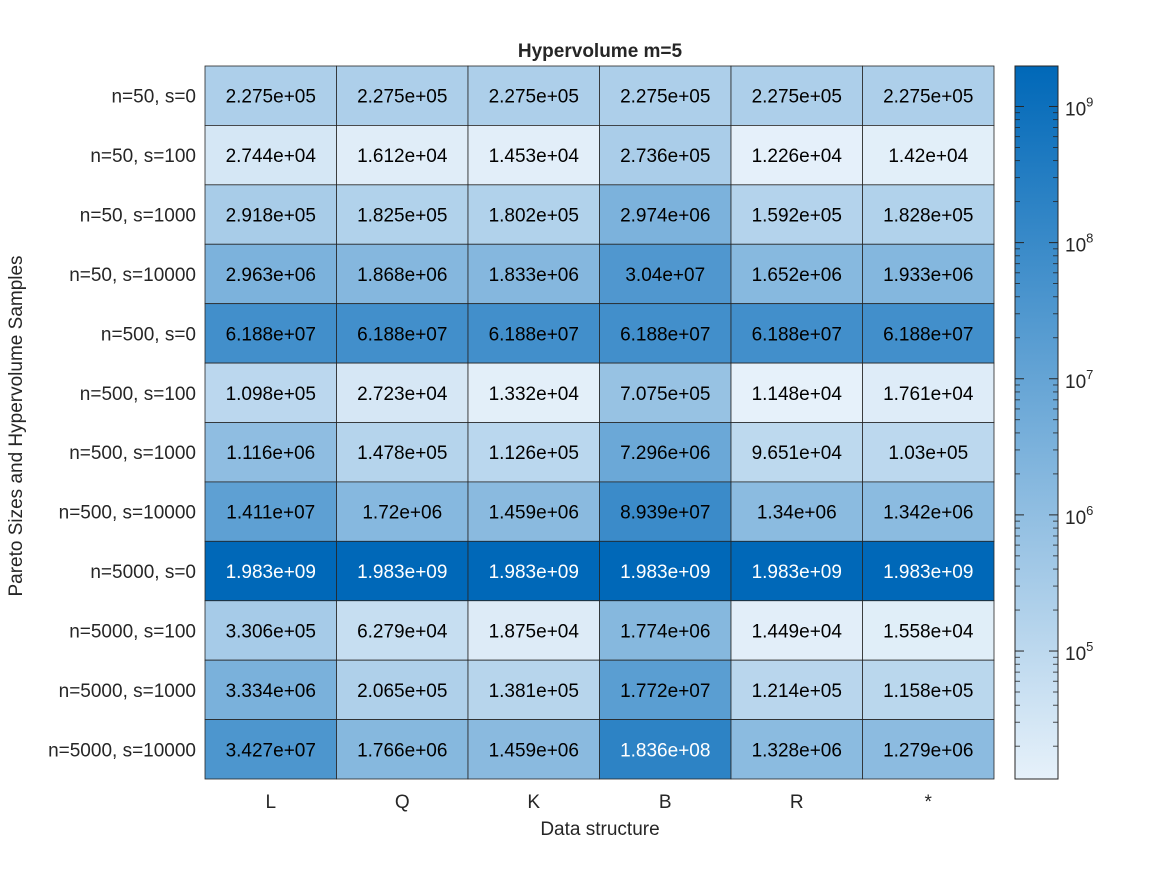 This screenshot has width=1167, height=875. I want to click on cell-value-label: 3.427e+07, so click(271, 750).